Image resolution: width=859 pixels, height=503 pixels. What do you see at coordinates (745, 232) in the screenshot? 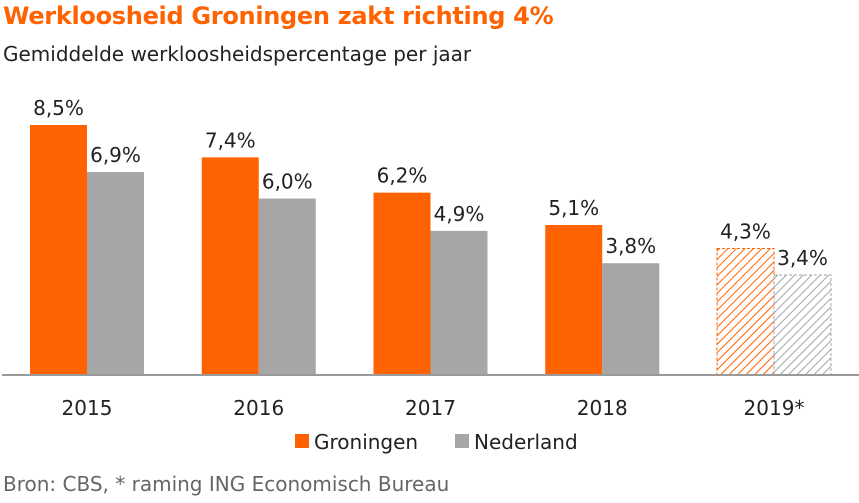
I see `data-label-groningen-2019: 4,3%` at bounding box center [745, 232].